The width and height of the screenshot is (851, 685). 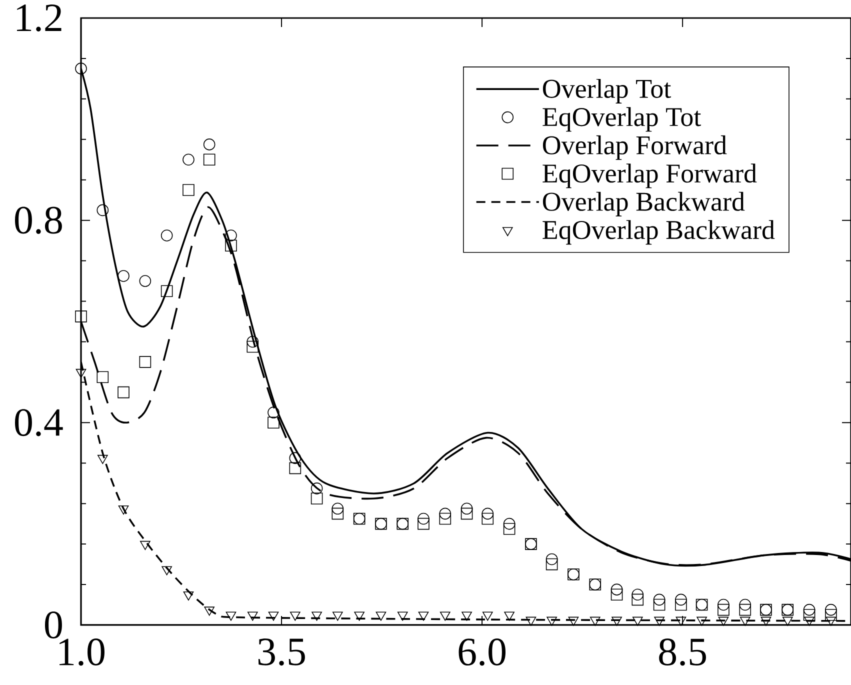 I want to click on legend-label: EqOverlap Tot, so click(x=622, y=119).